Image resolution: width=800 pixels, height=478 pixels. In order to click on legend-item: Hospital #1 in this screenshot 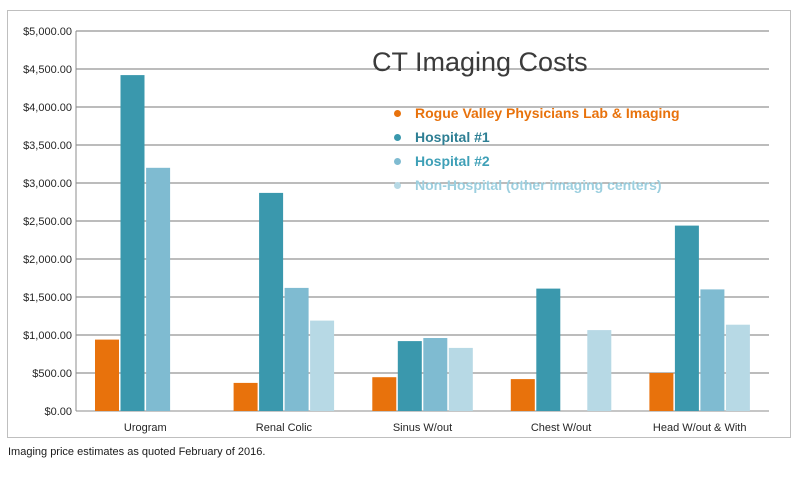, I will do `click(537, 137)`.